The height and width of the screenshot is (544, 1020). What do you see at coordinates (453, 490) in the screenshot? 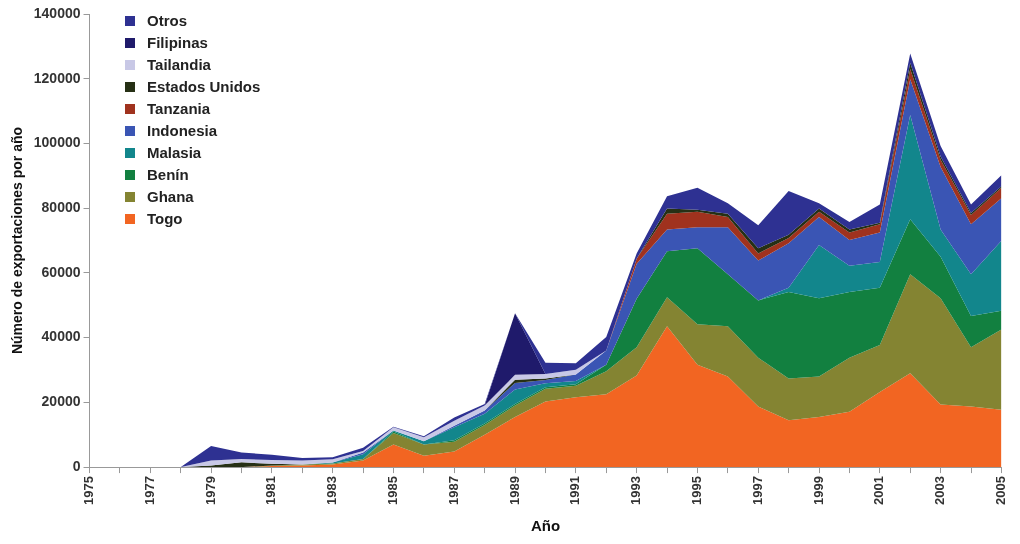
I see `x-tick-label: 1987` at bounding box center [453, 490].